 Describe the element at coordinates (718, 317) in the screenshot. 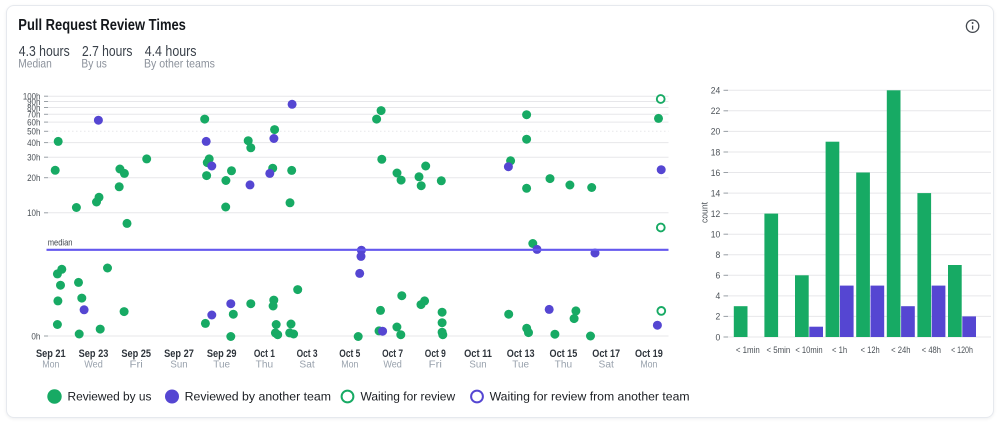

I see `svg-text: 2` at that location.